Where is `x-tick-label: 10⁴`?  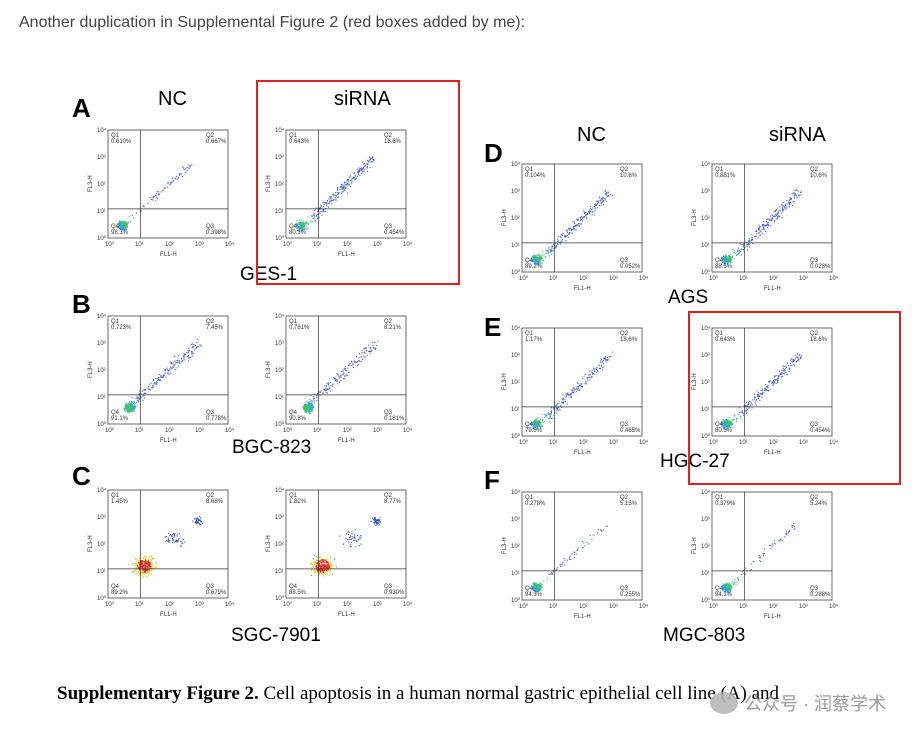
x-tick-label: 10⁴ is located at coordinates (644, 278).